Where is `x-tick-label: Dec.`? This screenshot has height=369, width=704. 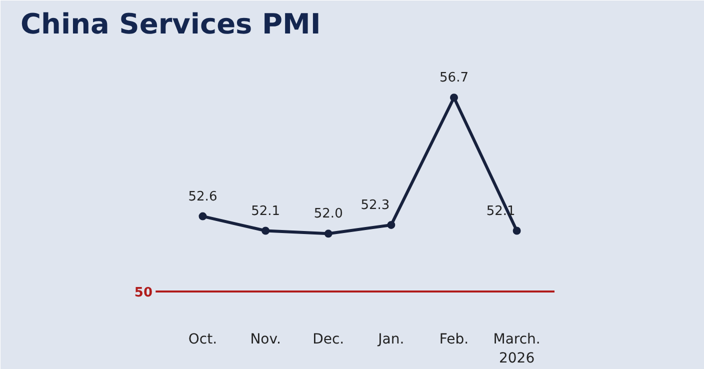 x-tick-label: Dec. is located at coordinates (328, 340).